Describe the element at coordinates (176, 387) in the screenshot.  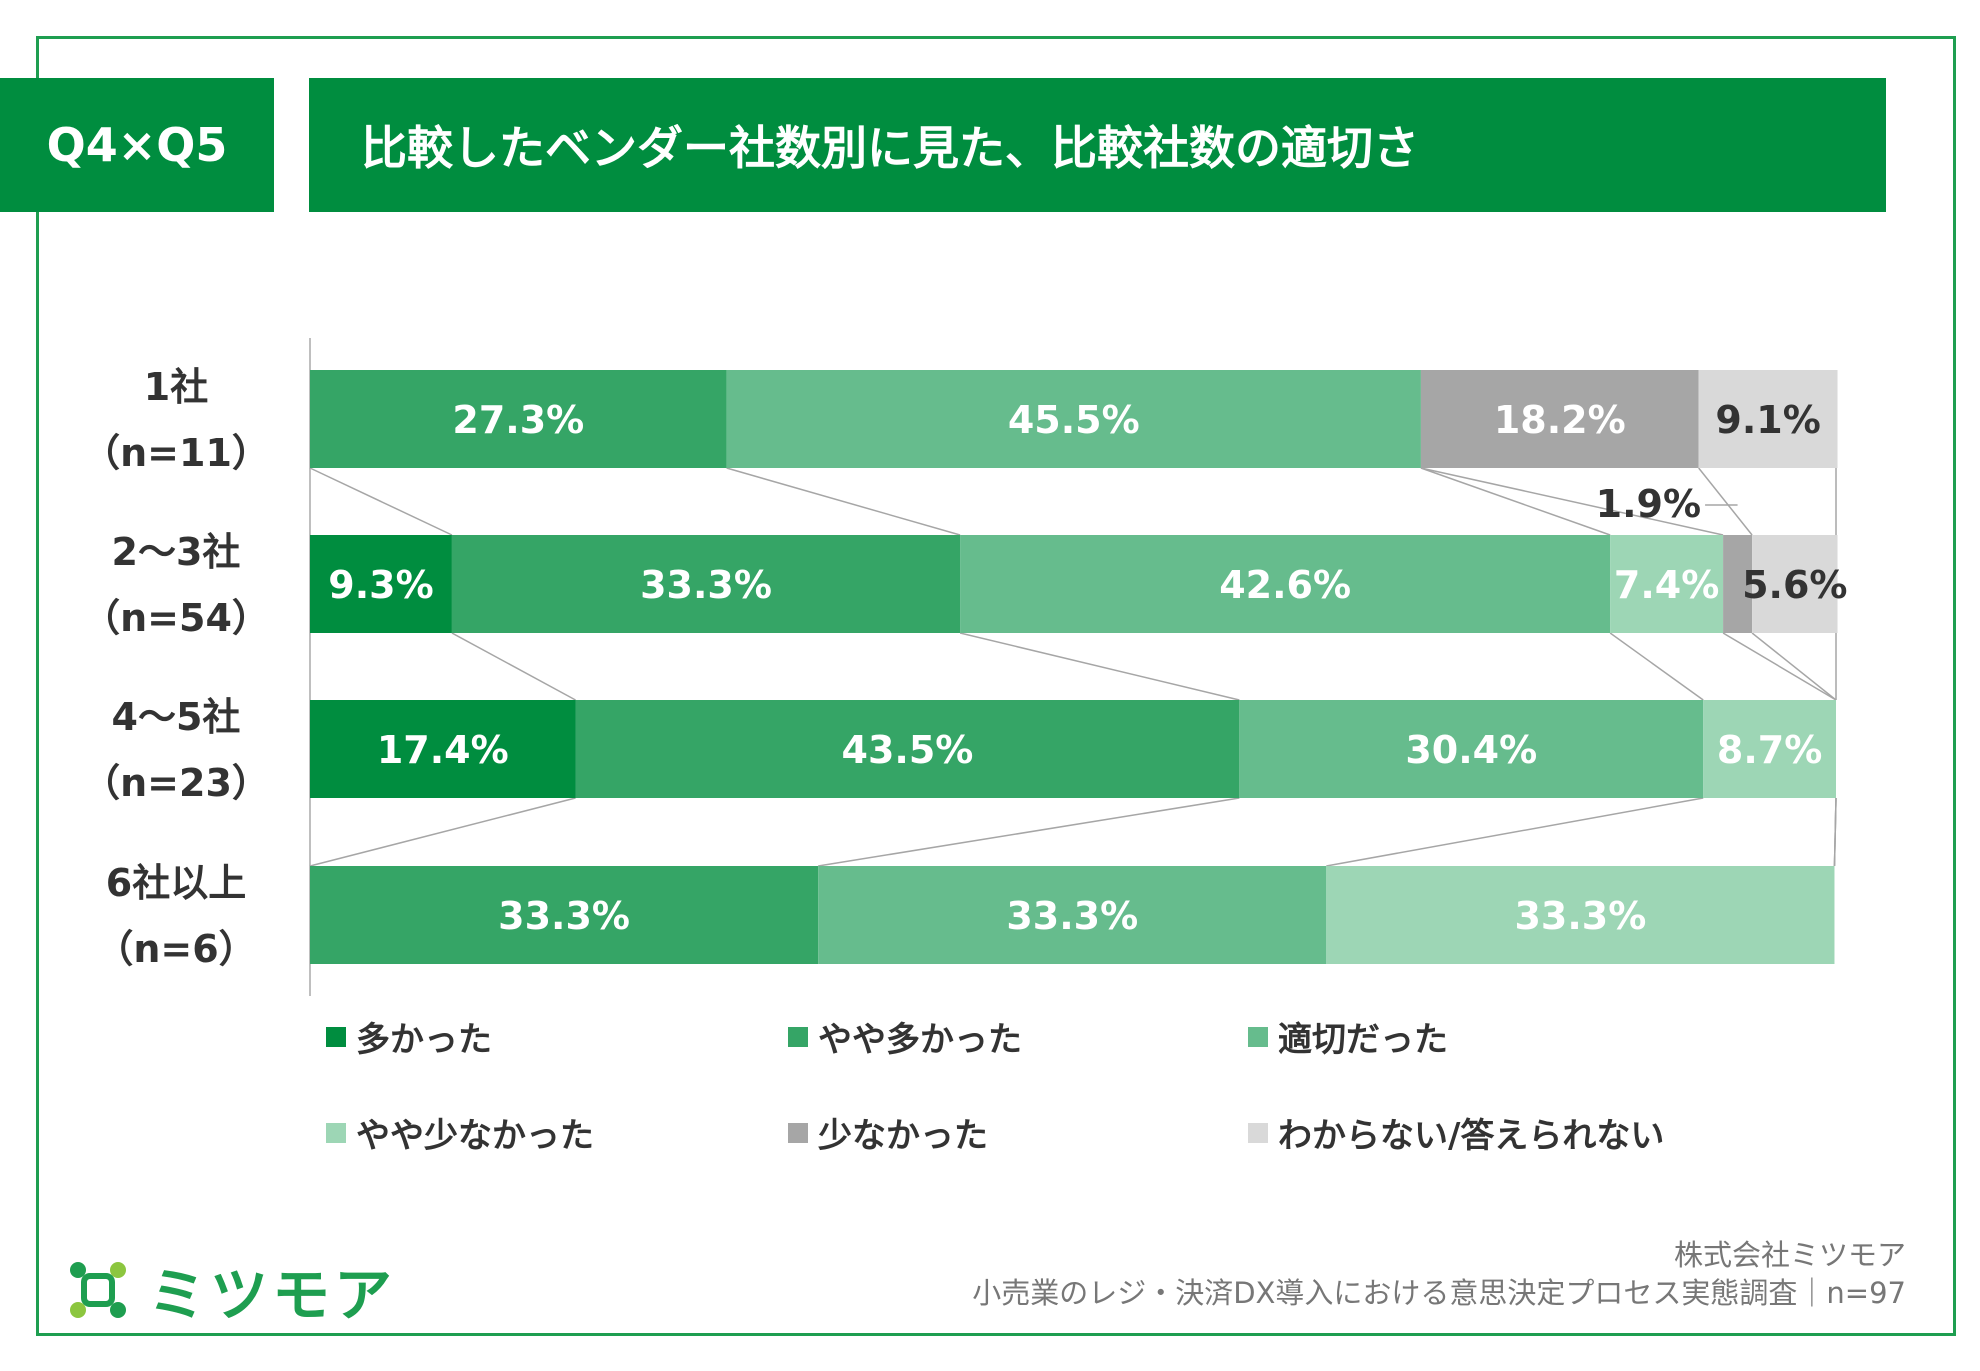
I see `category-label: 1社` at that location.